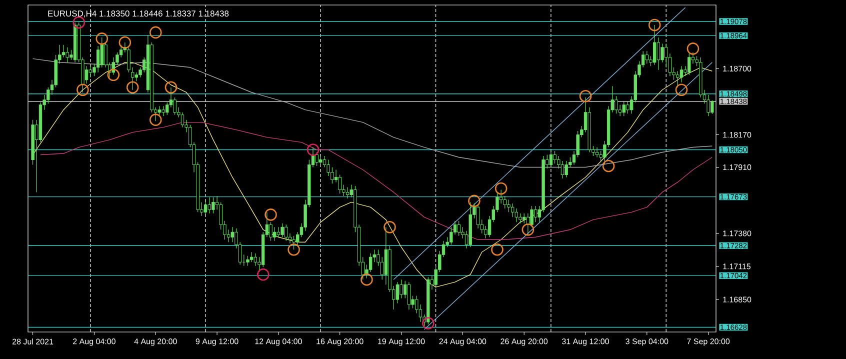 The width and height of the screenshot is (846, 359). I want to click on x-tick-label: 26 Aug 20:00, so click(524, 342).